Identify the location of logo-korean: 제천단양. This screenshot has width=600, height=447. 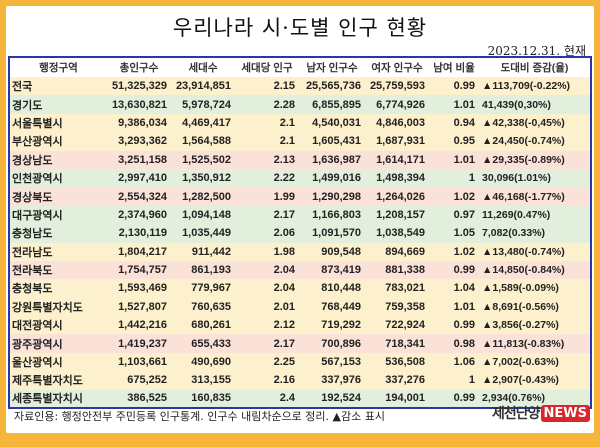
(516, 414).